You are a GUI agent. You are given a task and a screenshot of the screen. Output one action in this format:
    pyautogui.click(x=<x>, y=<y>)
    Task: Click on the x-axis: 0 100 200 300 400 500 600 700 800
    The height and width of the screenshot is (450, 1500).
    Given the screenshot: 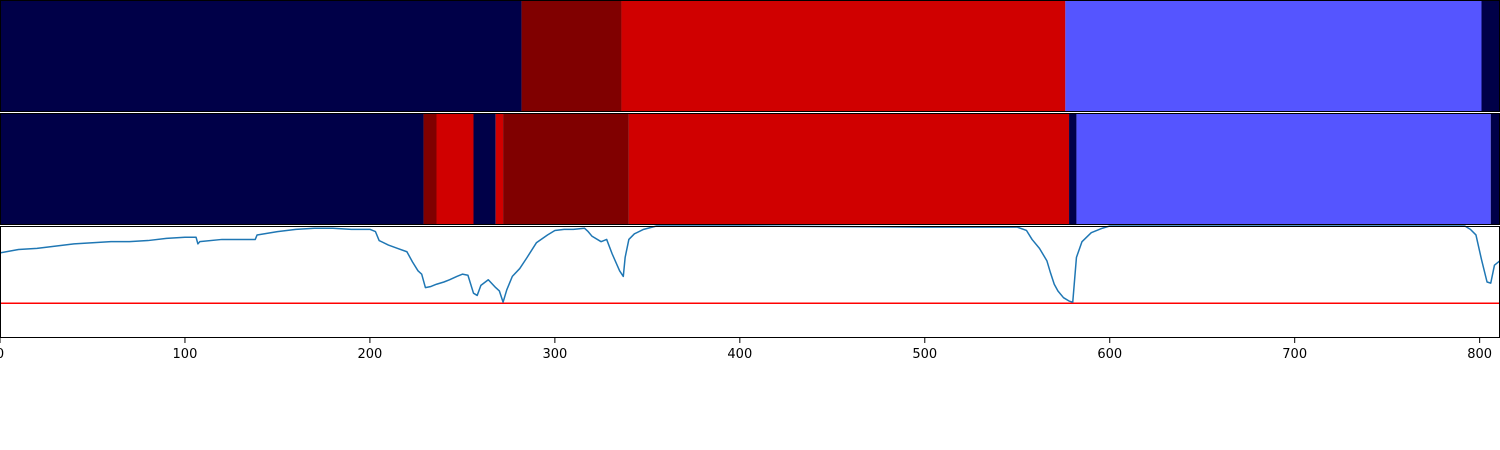 What is the action you would take?
    pyautogui.click(x=746, y=350)
    